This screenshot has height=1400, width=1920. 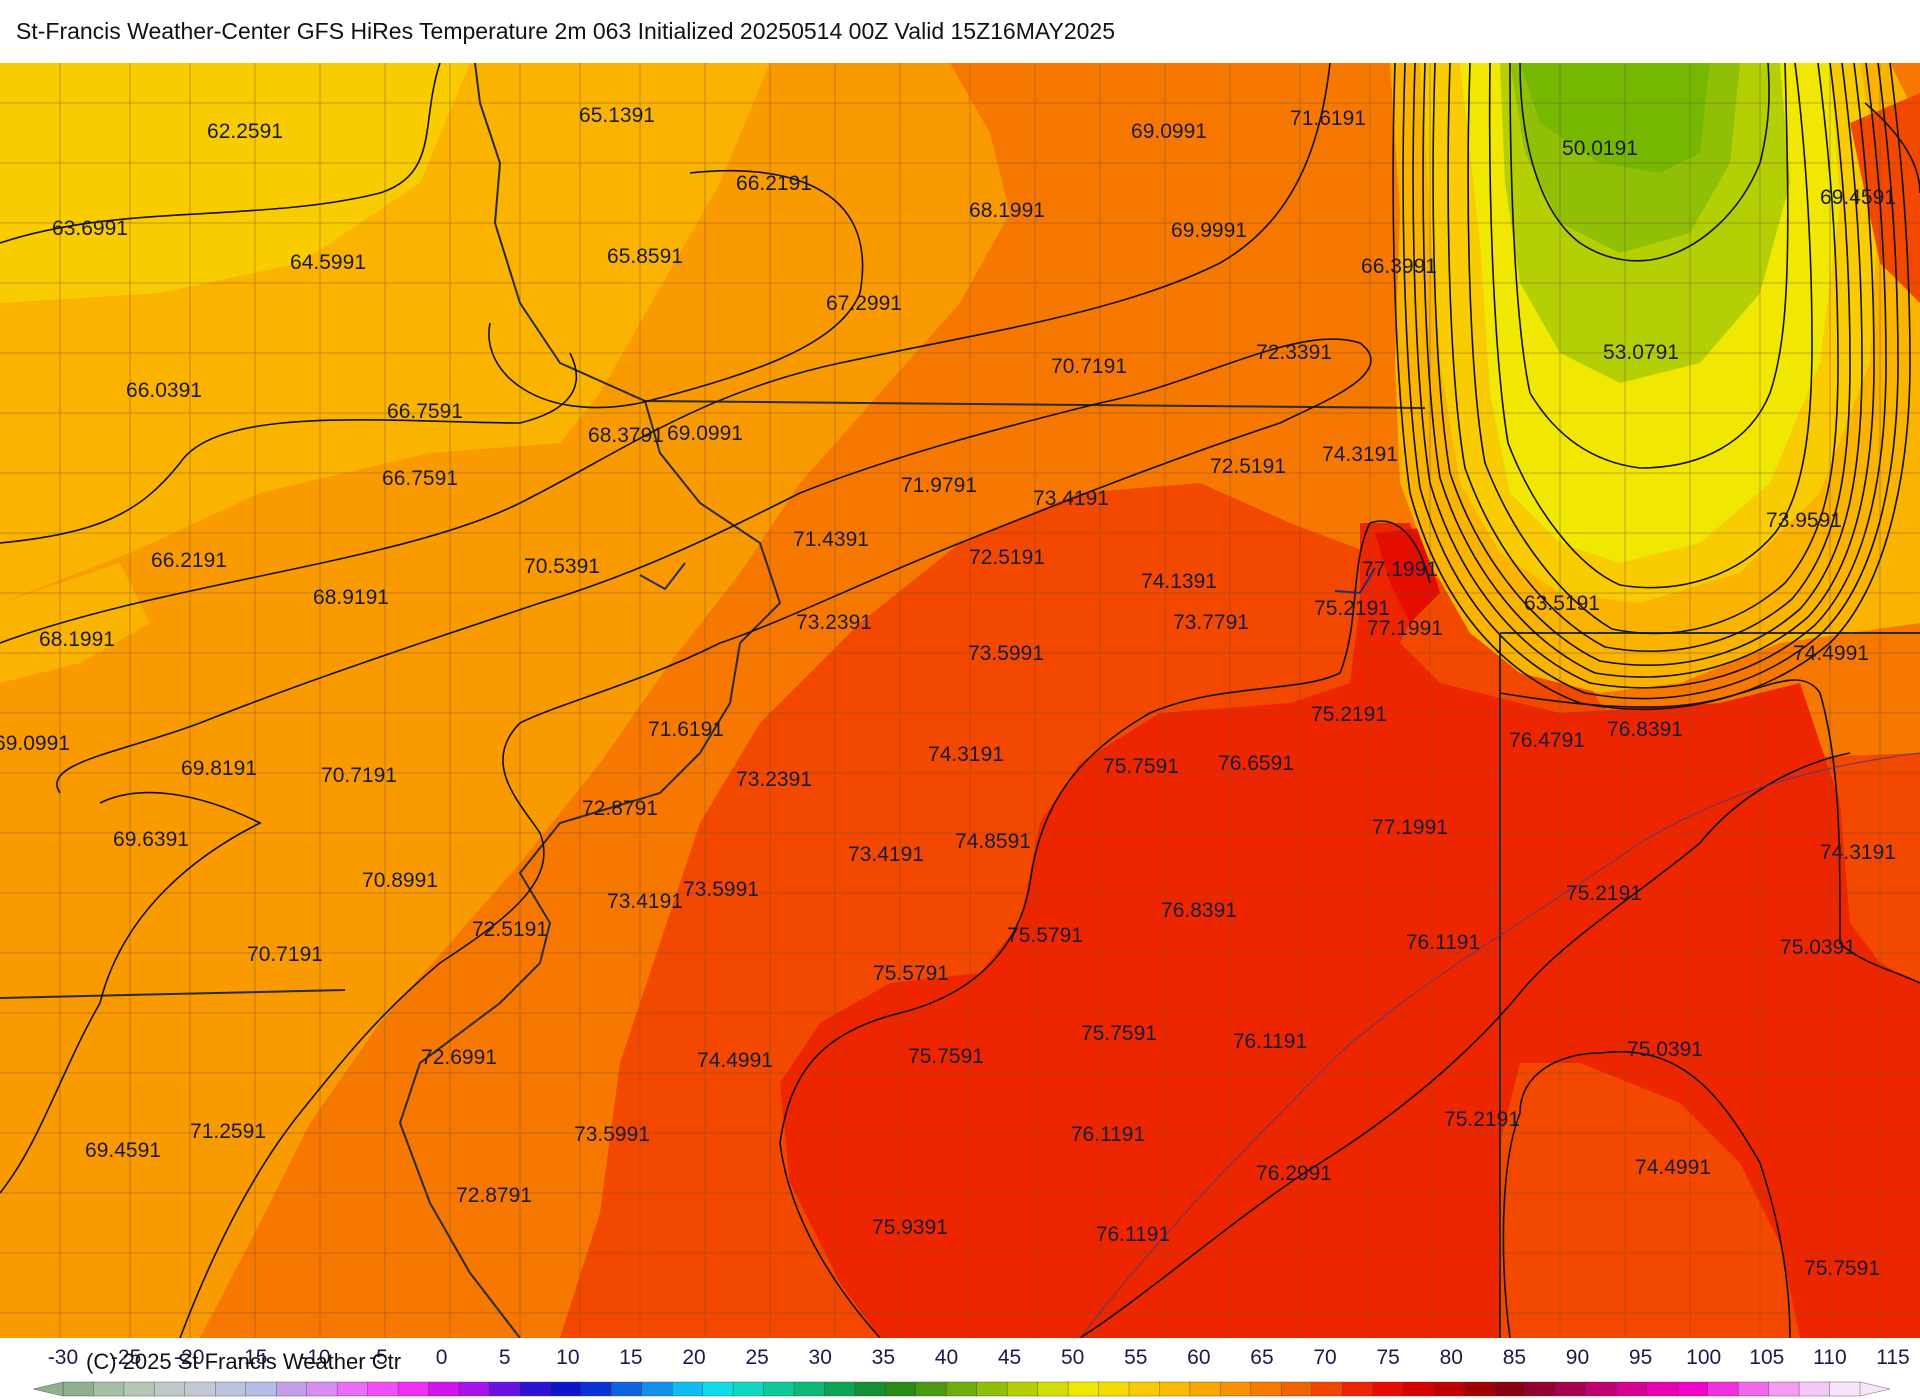 I want to click on legend-tick-label: 0, so click(x=442, y=1357).